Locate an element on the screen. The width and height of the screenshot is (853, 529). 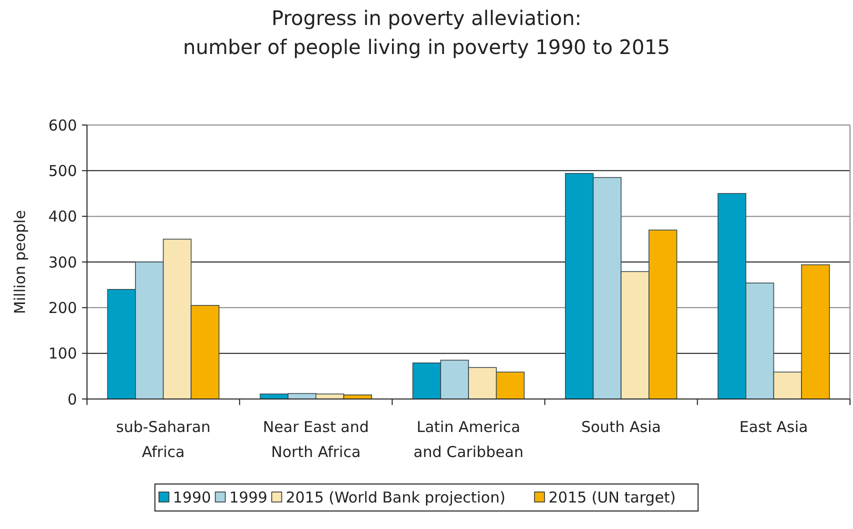
legend-label: 1999 is located at coordinates (248, 497).